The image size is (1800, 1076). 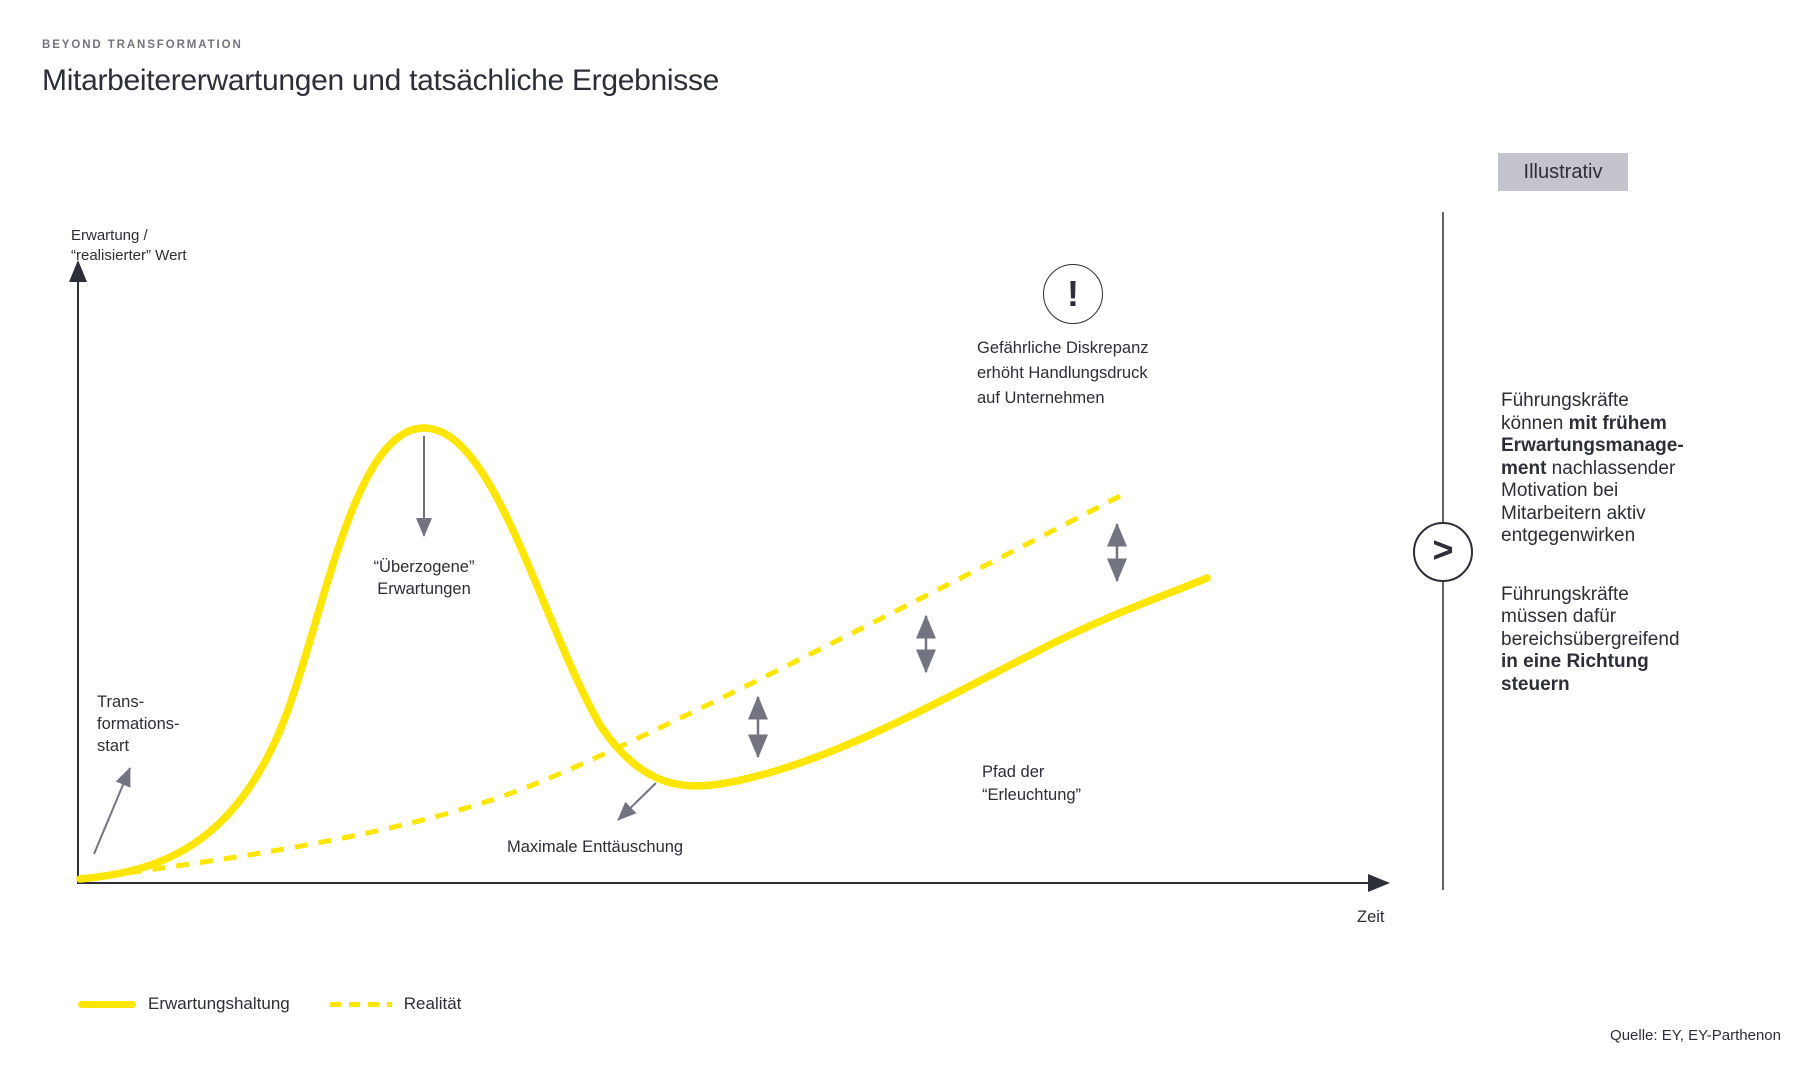 I want to click on exclamation-glyph: !, so click(x=1073, y=293).